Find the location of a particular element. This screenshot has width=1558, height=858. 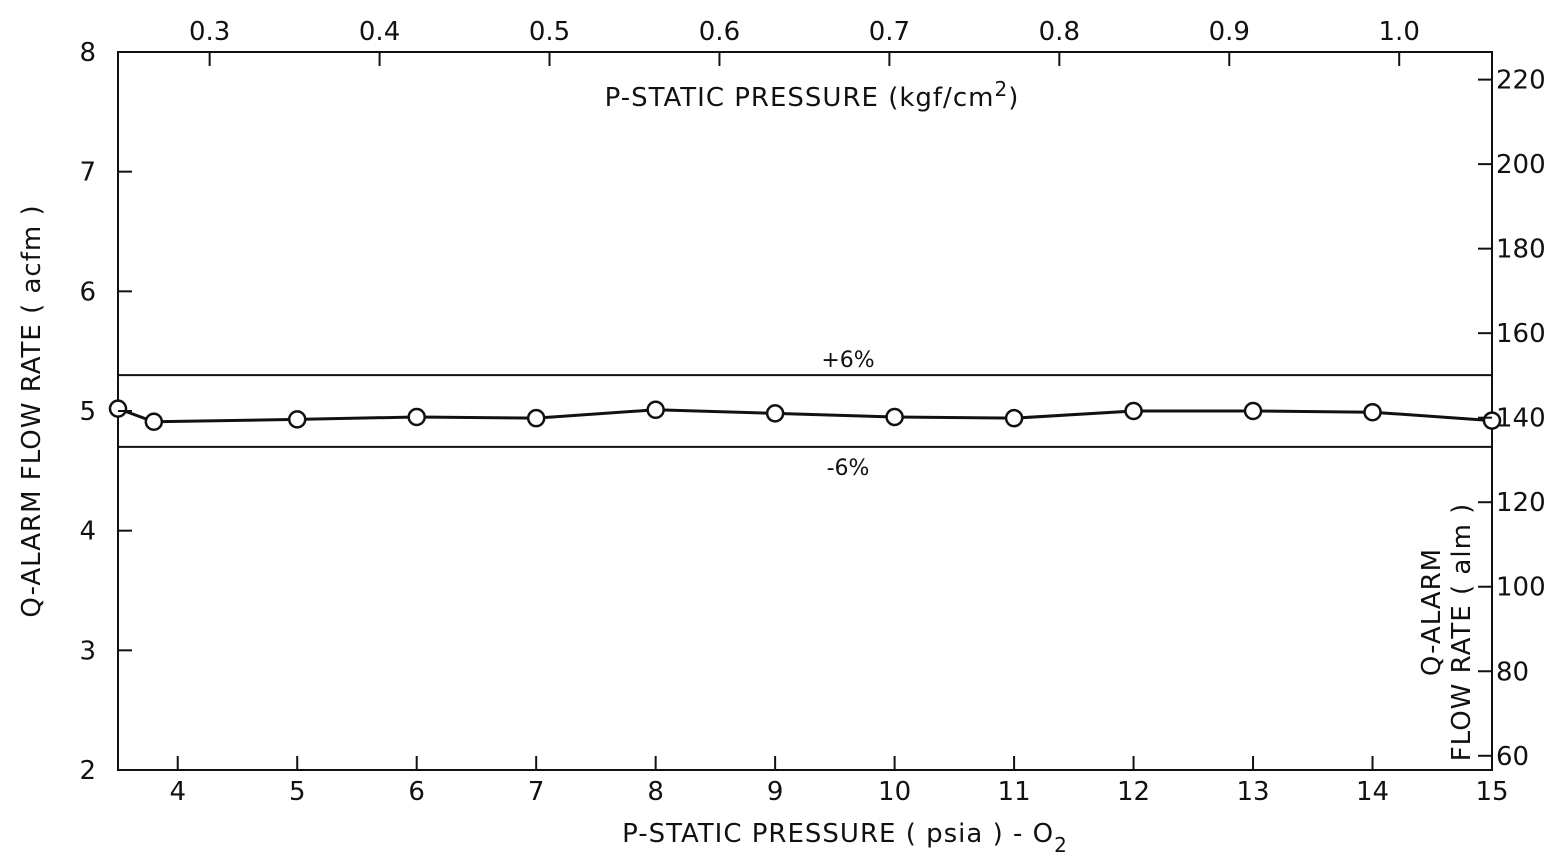

series-line is located at coordinates (805, 415).